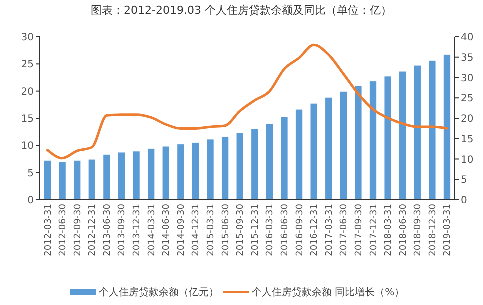 Image resolution: width=483 pixels, height=305 pixels. Describe the element at coordinates (315, 230) in the screenshot. I see `x-tick-label: 2016-12-31` at that location.